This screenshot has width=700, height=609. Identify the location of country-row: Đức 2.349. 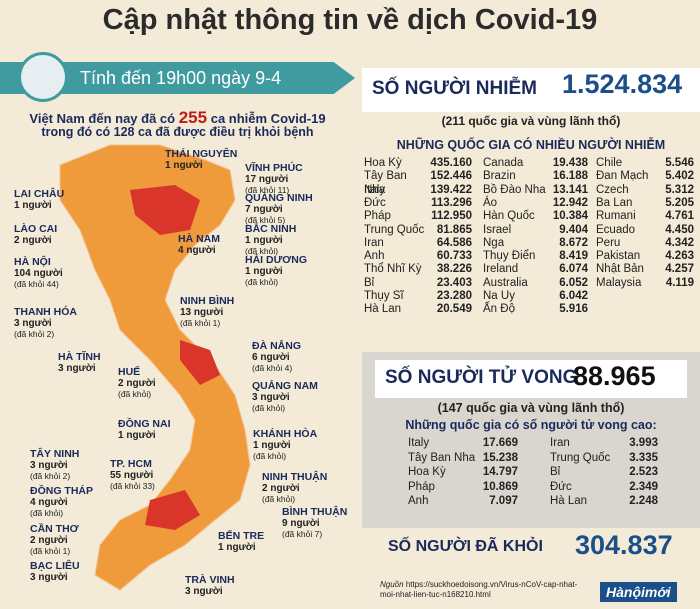
(604, 487).